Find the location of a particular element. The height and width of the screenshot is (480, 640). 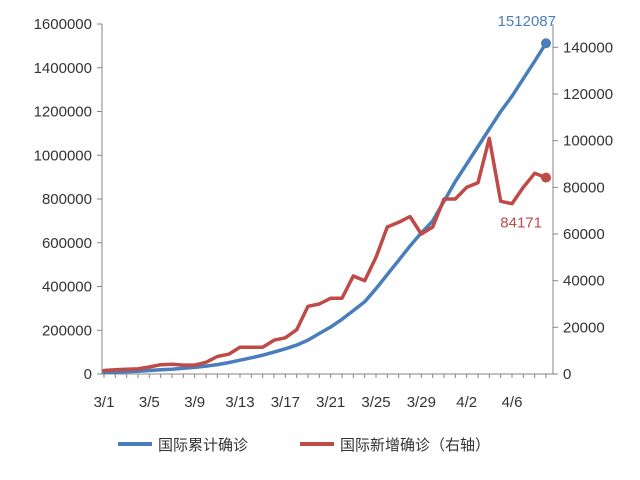

x-tick-label: 3/5 is located at coordinates (149, 402).